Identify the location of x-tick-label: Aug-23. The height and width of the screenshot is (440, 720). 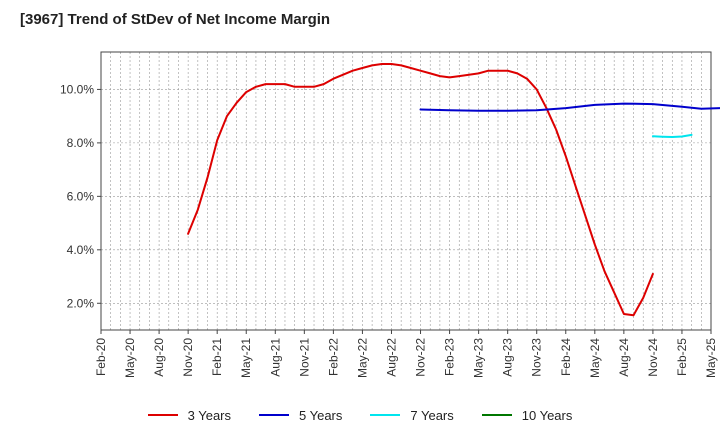
(508, 357).